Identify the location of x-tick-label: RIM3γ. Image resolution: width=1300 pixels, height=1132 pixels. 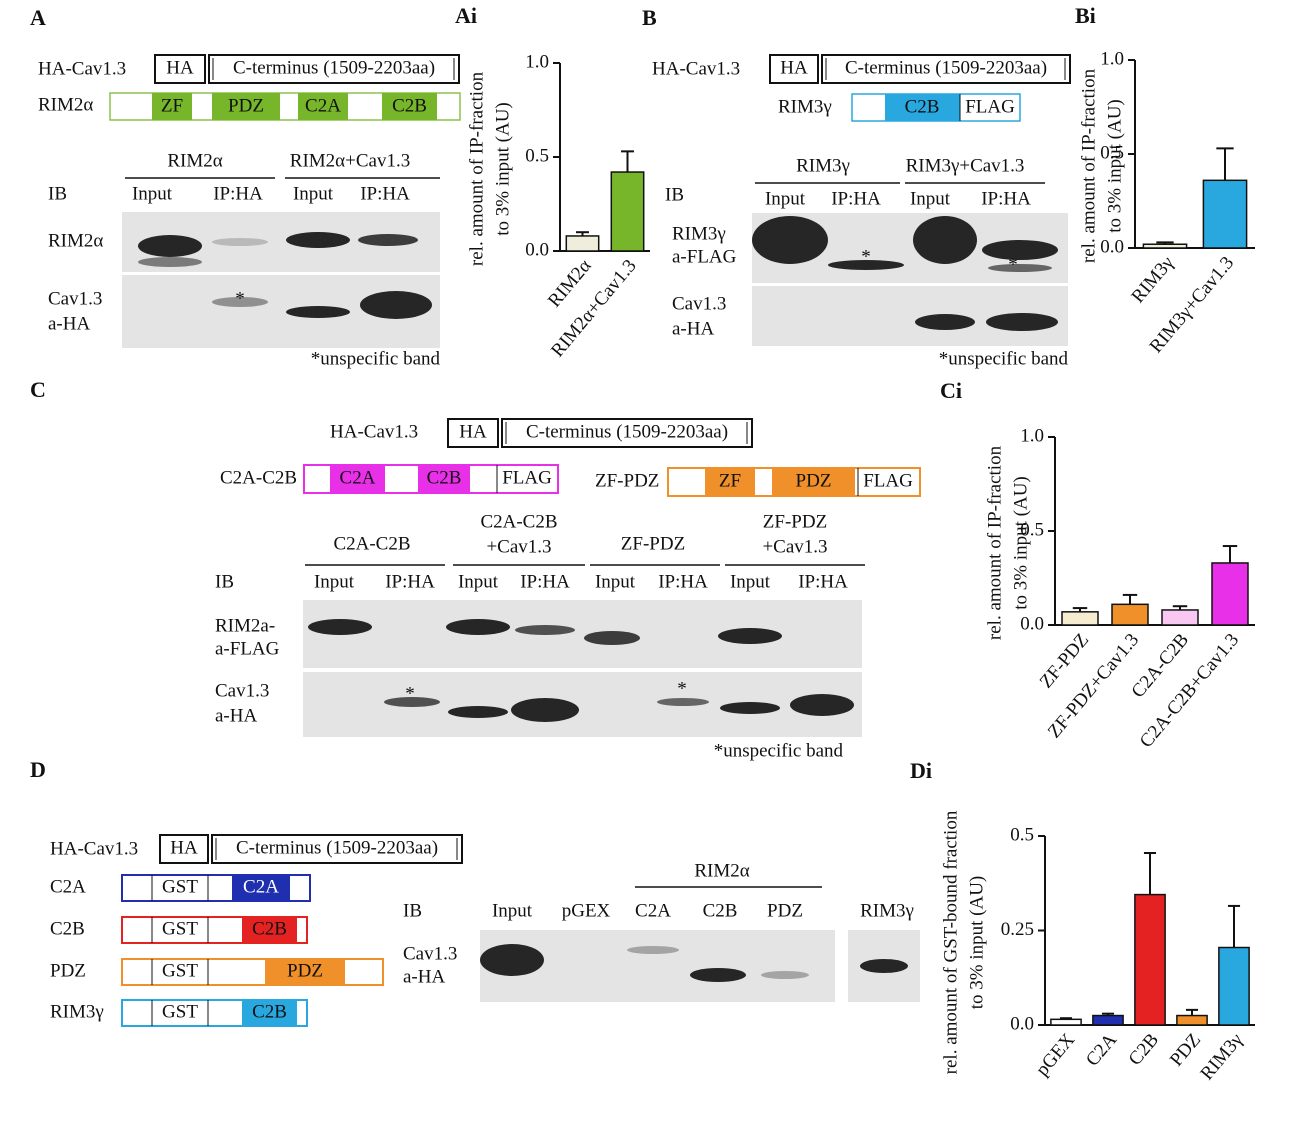
(1222, 1057).